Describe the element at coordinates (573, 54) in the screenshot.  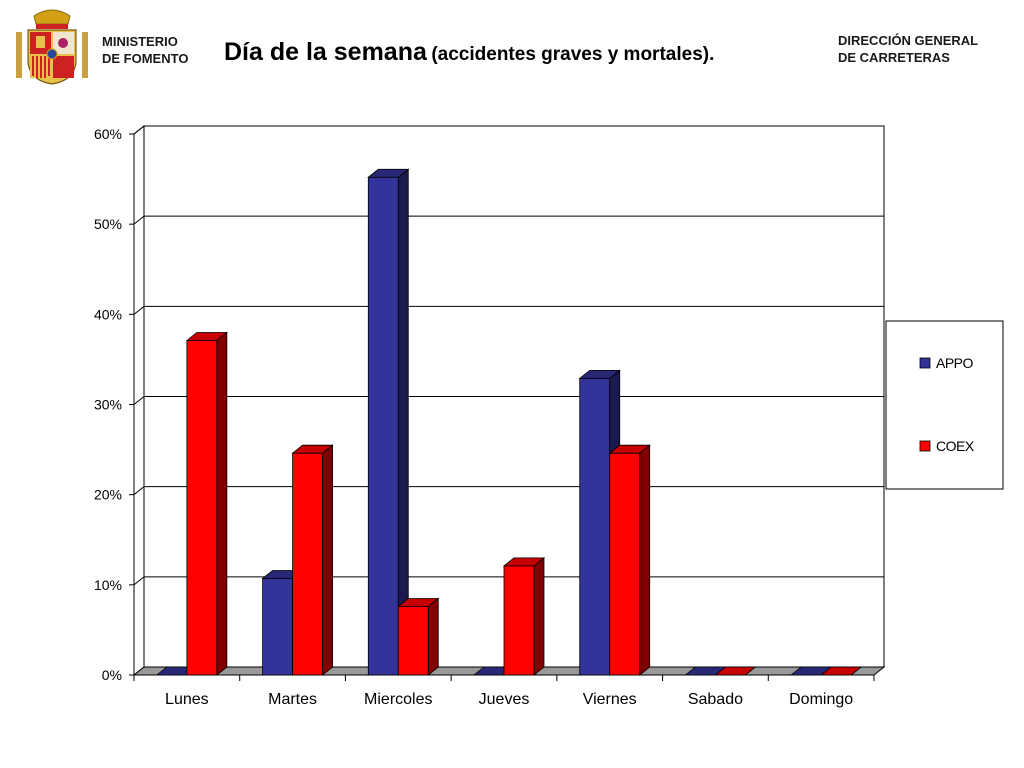
I see `title-subtitle: (accidentes graves y mortales).` at that location.